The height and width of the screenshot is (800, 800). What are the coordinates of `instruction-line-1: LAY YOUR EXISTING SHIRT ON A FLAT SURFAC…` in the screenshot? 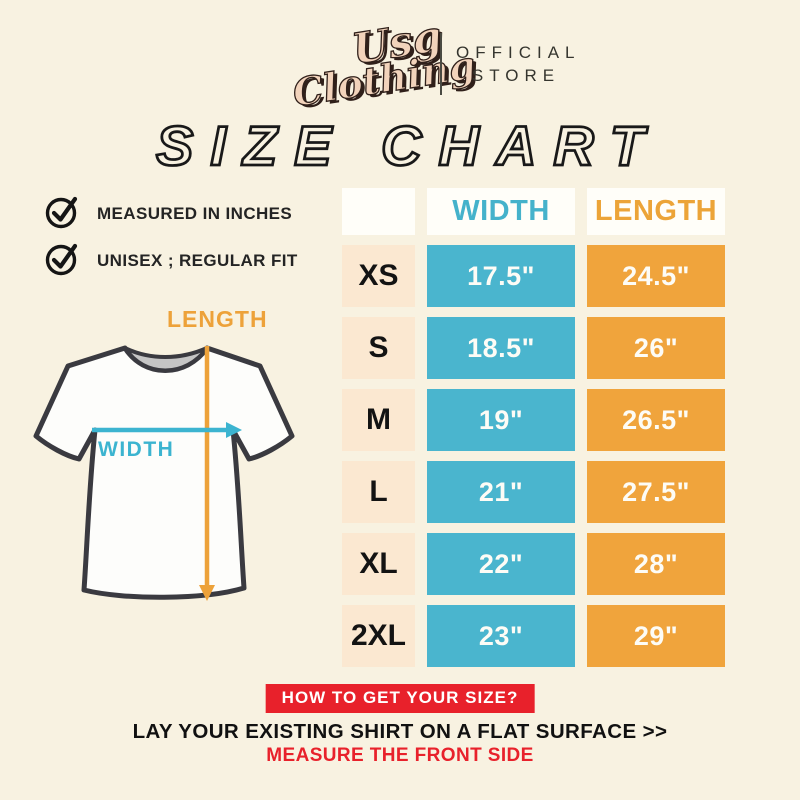 It's located at (400, 731).